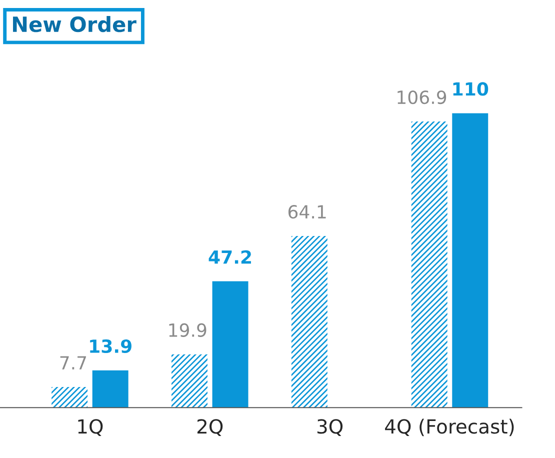 The height and width of the screenshot is (458, 555). I want to click on x-tick-label: 4Q (Forecast), so click(449, 427).